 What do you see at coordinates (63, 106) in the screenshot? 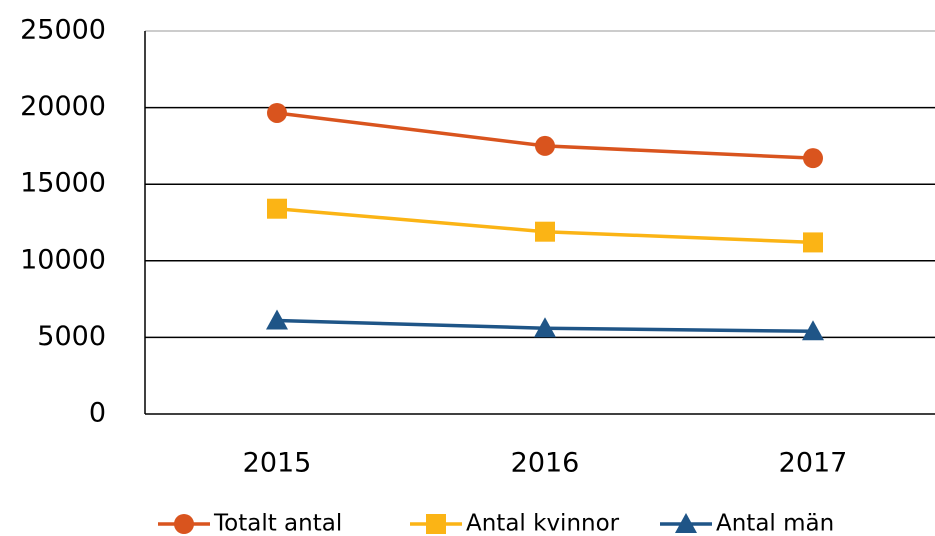
I see `y-tick-label: 20000` at bounding box center [63, 106].